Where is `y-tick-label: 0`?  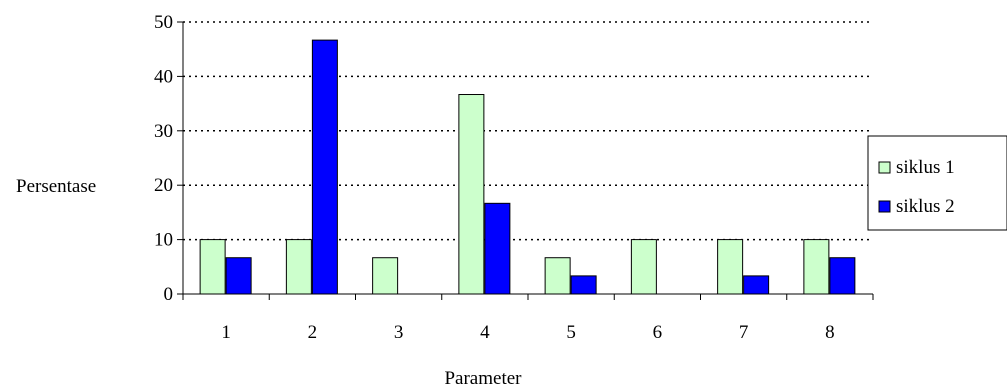 y-tick-label: 0 is located at coordinates (169, 294).